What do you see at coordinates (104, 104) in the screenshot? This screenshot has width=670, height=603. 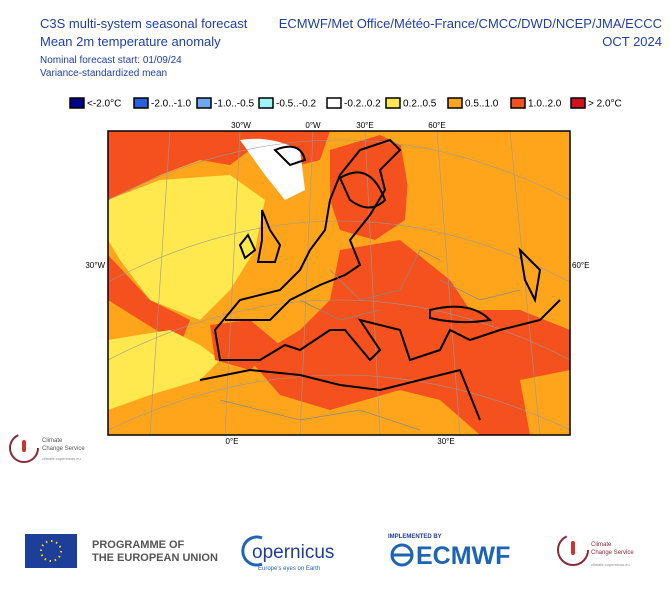 I see `legend-label: <-2.0°C` at bounding box center [104, 104].